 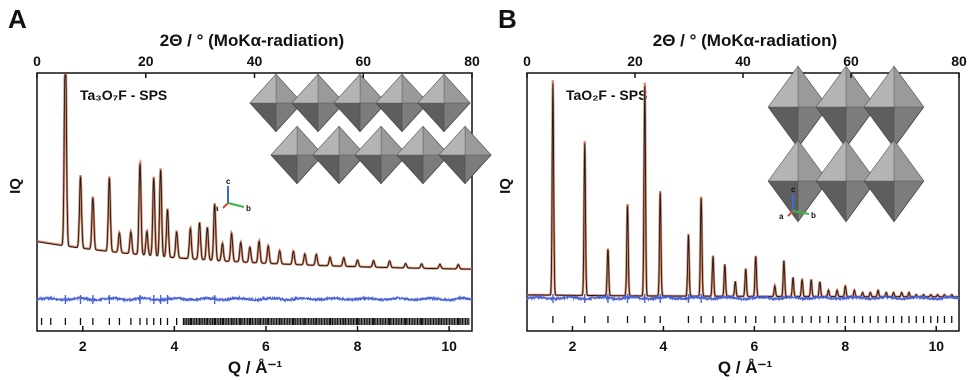 What do you see at coordinates (606, 95) in the screenshot?
I see `sample-label: TaO₂F - SPS` at bounding box center [606, 95].